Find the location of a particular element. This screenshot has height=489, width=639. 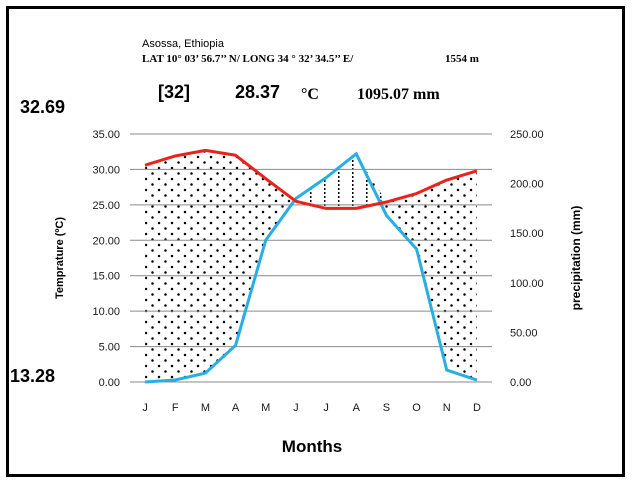

y-right-tick-label: 200.00 is located at coordinates (527, 185).